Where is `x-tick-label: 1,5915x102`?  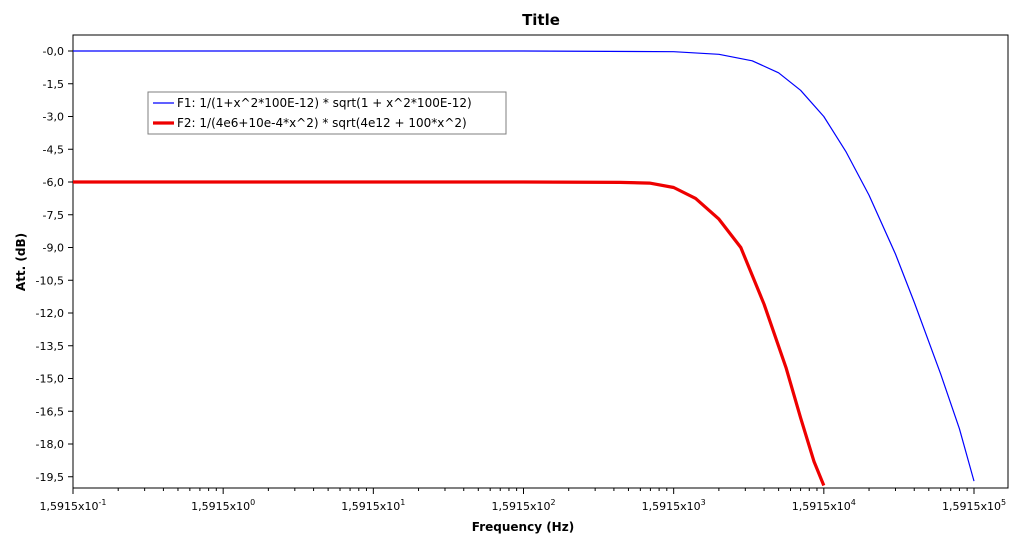
x-tick-label: 1,5915x102 is located at coordinates (523, 505).